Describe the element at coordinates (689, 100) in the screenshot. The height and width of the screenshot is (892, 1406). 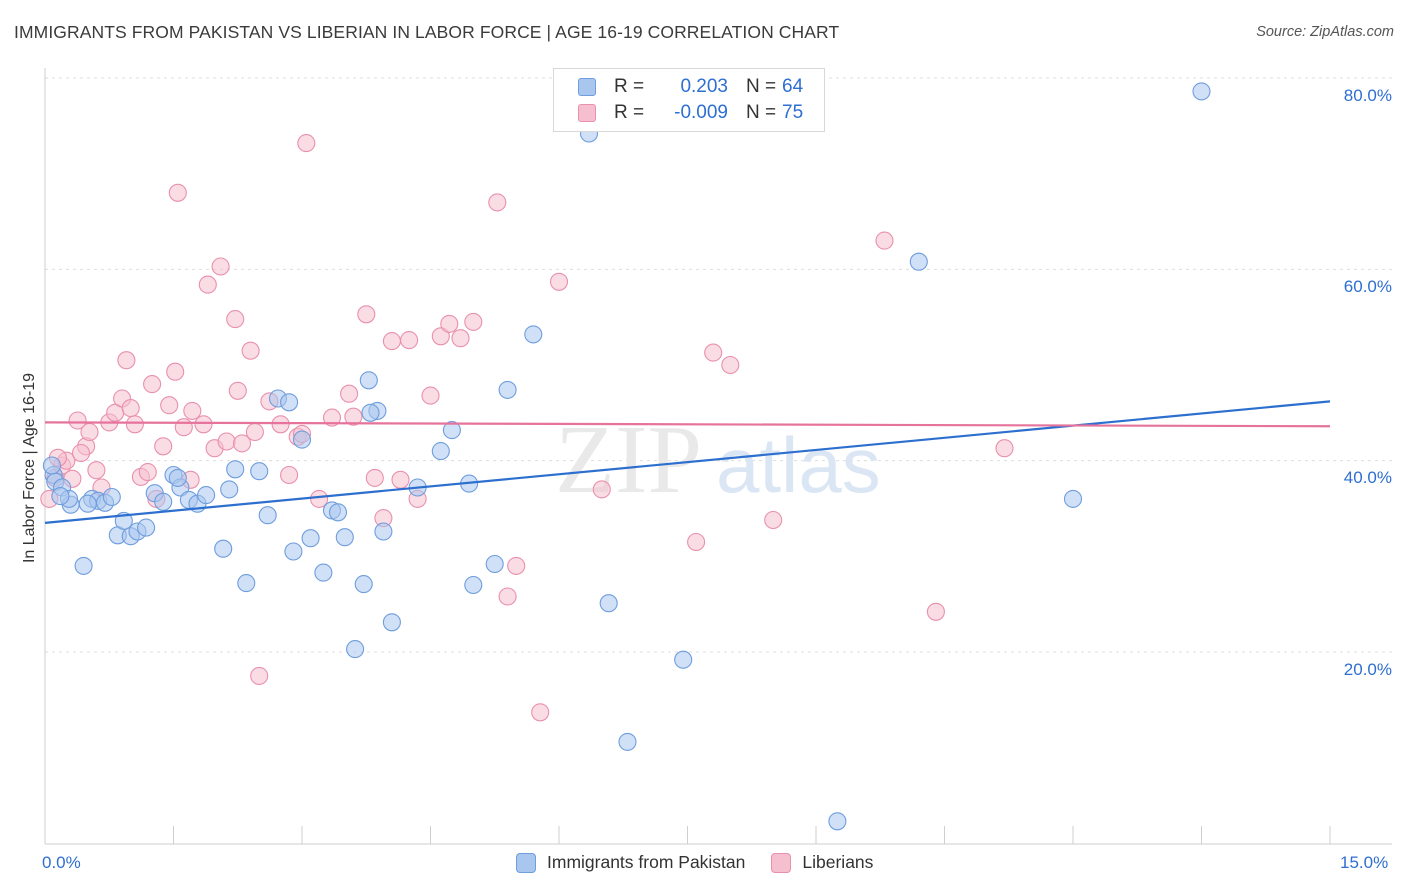
I see `correlation-legend: R = 0.203 N = 64 R = -0.009 N = 75` at that location.